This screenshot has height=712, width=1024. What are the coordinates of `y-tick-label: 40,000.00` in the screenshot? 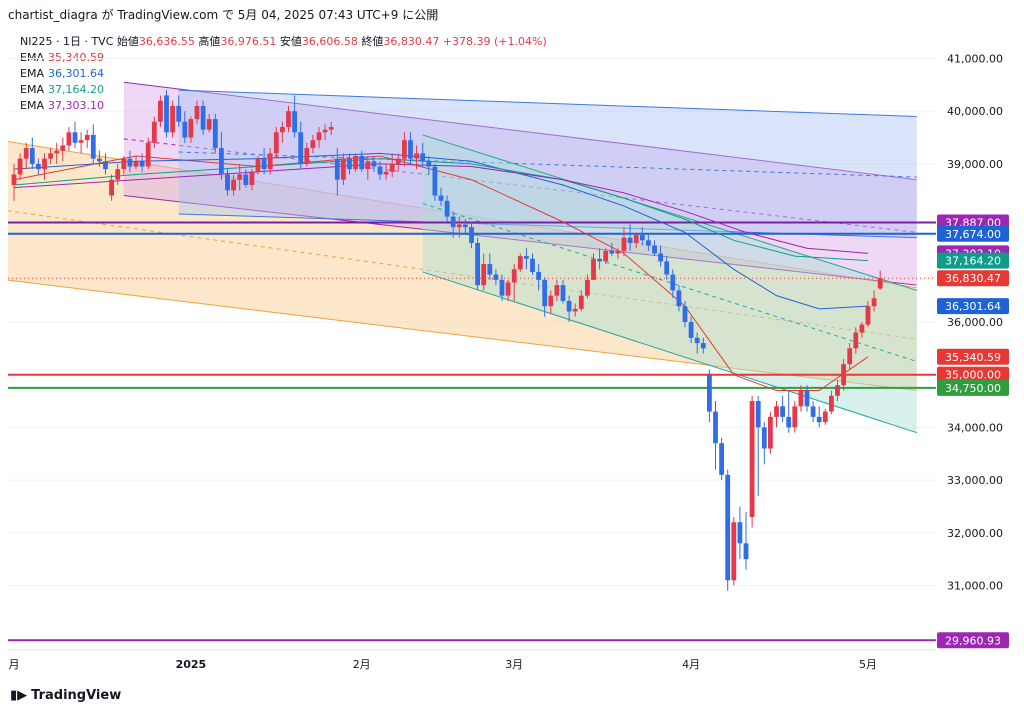 It's located at (975, 111).